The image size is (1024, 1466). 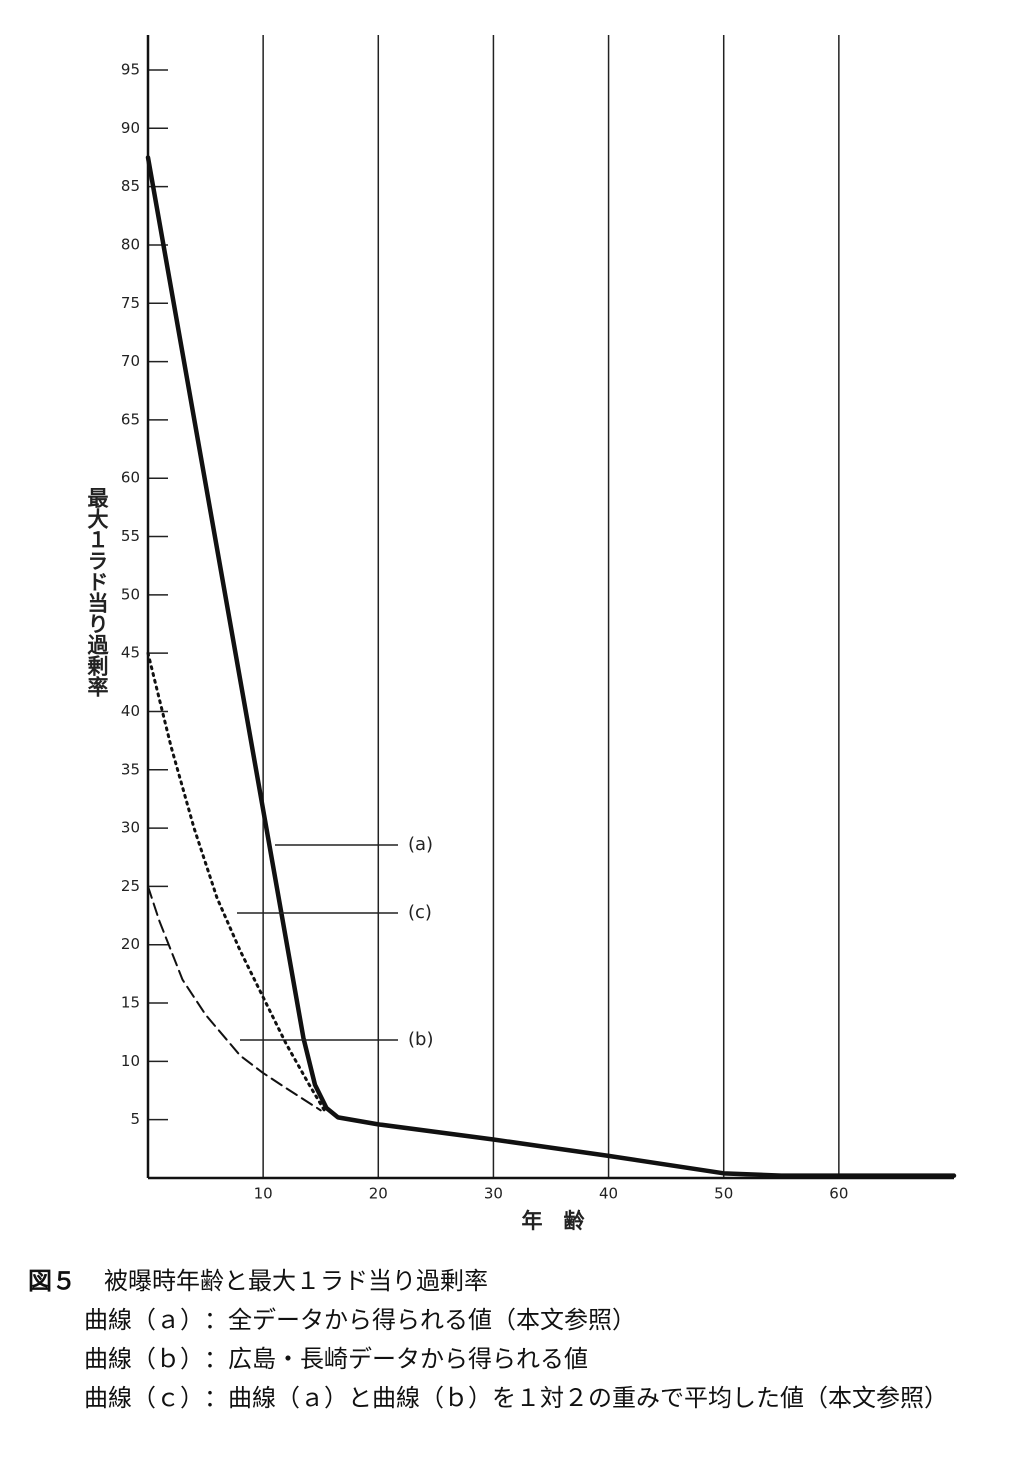 What do you see at coordinates (130, 303) in the screenshot?
I see `y-tick-label: 75` at bounding box center [130, 303].